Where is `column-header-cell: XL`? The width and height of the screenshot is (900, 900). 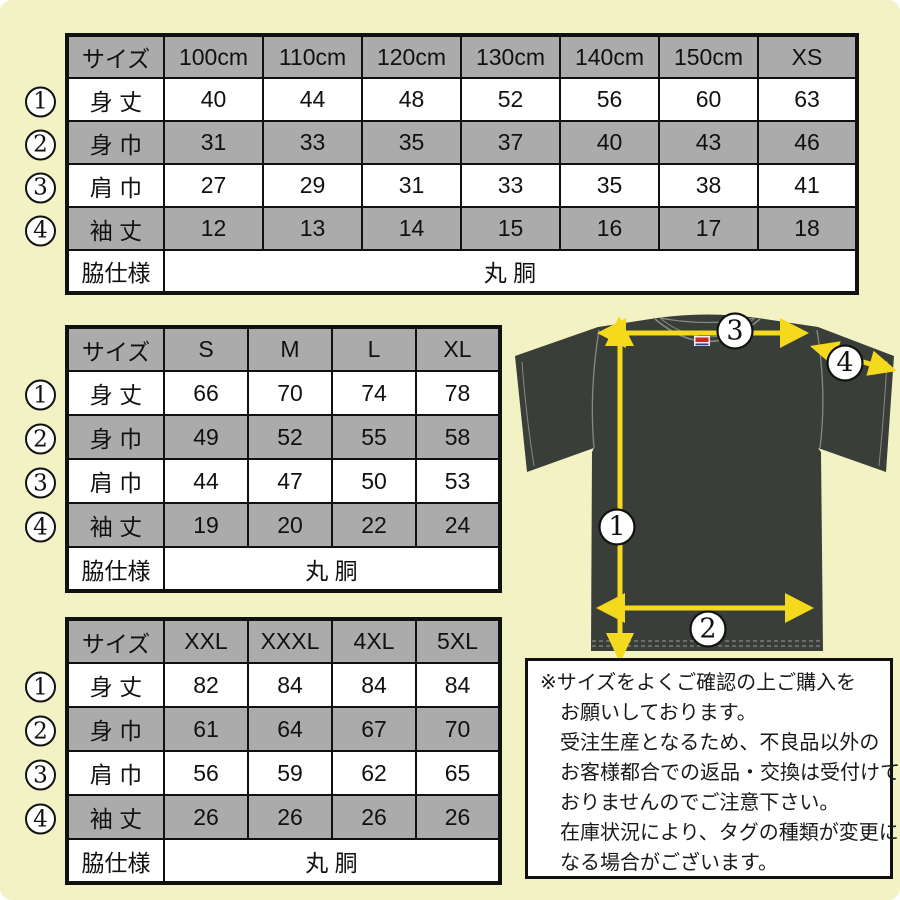
column-header-cell: XL is located at coordinates (458, 349).